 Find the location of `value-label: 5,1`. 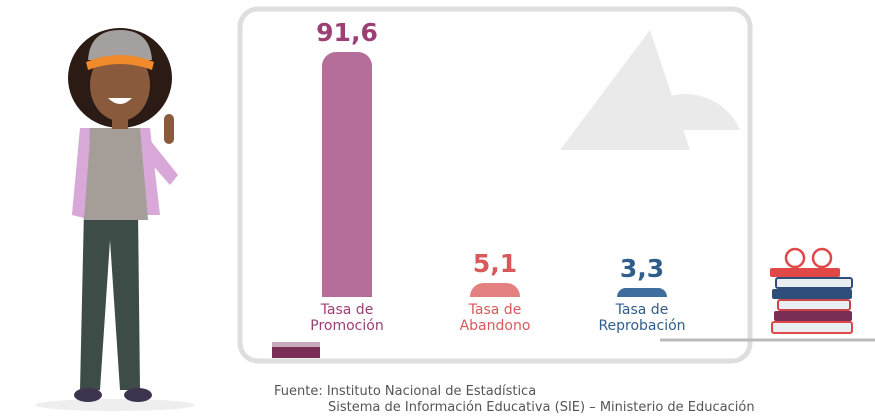

value-label: 5,1 is located at coordinates (495, 264).